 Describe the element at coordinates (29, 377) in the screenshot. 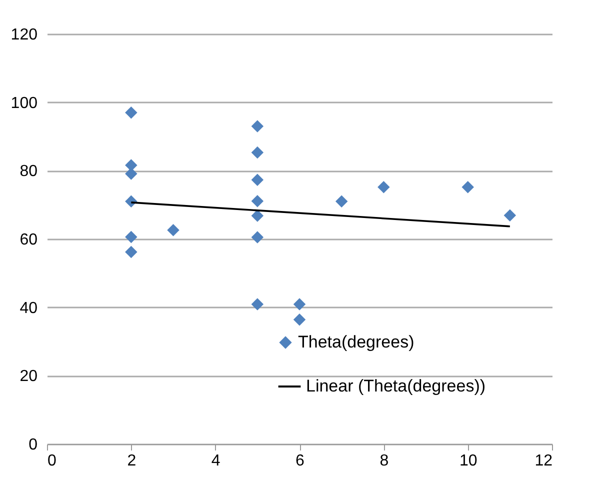

I see `y-tick-label: 20` at that location.